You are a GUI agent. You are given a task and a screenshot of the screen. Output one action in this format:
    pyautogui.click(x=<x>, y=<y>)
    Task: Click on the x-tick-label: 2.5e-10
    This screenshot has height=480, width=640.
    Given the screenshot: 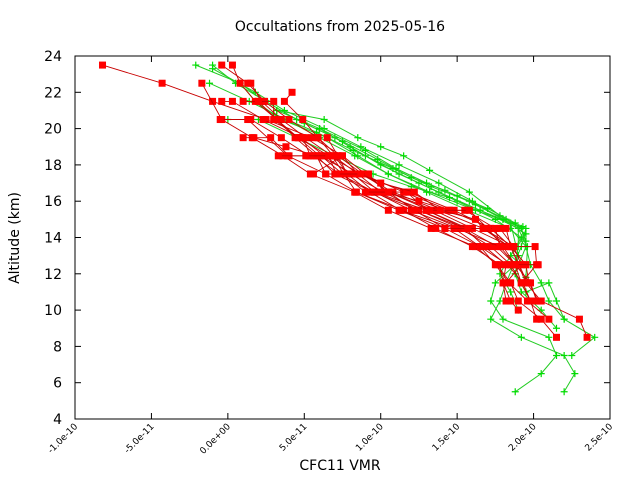 What is the action you would take?
    pyautogui.click(x=600, y=438)
    